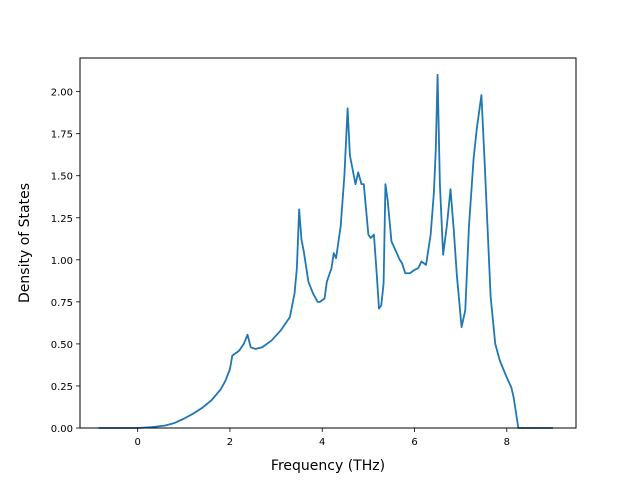  What do you see at coordinates (62, 219) in the screenshot?
I see `y-tick-label: 1.25` at bounding box center [62, 219].